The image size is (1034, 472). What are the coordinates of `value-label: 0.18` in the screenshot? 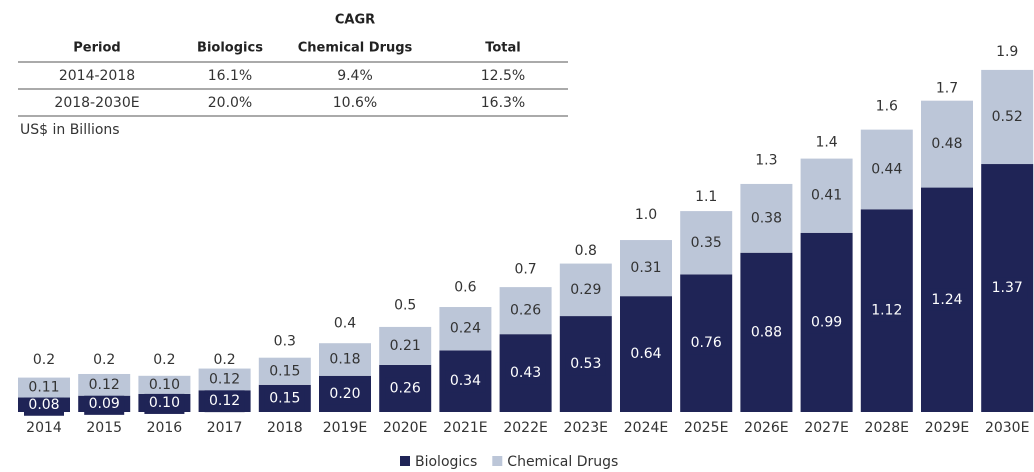 It's located at (344, 360).